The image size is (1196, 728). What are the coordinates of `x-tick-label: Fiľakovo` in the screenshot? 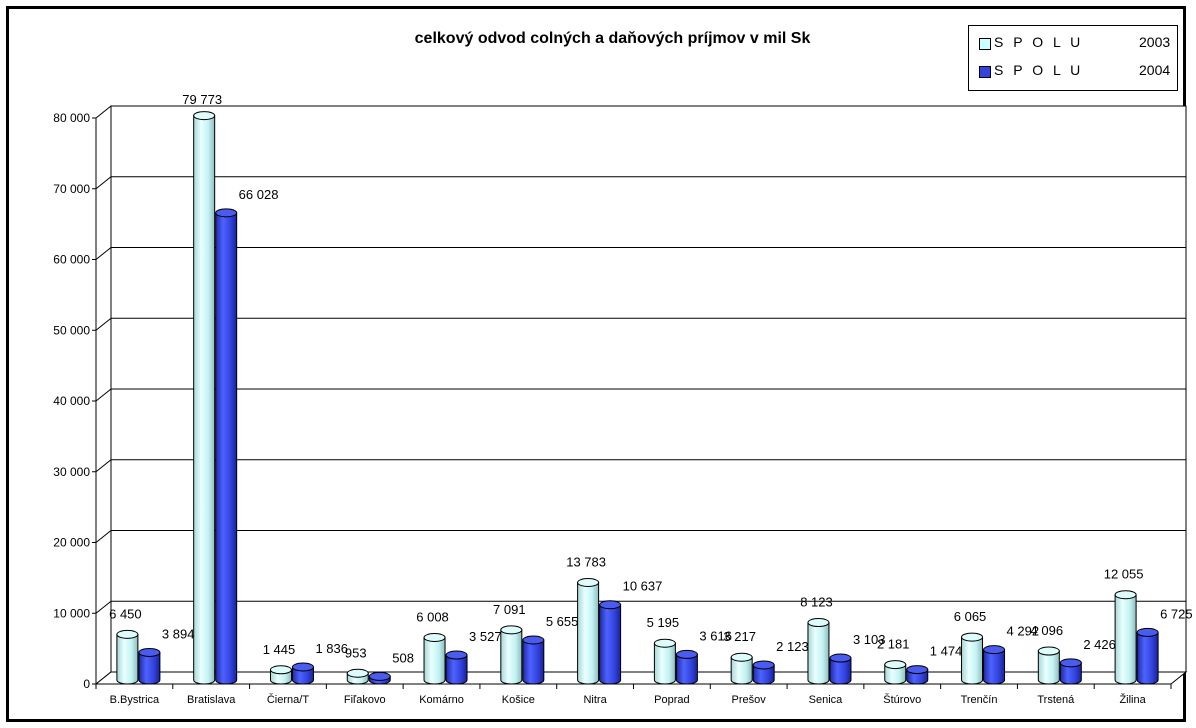 It's located at (365, 700).